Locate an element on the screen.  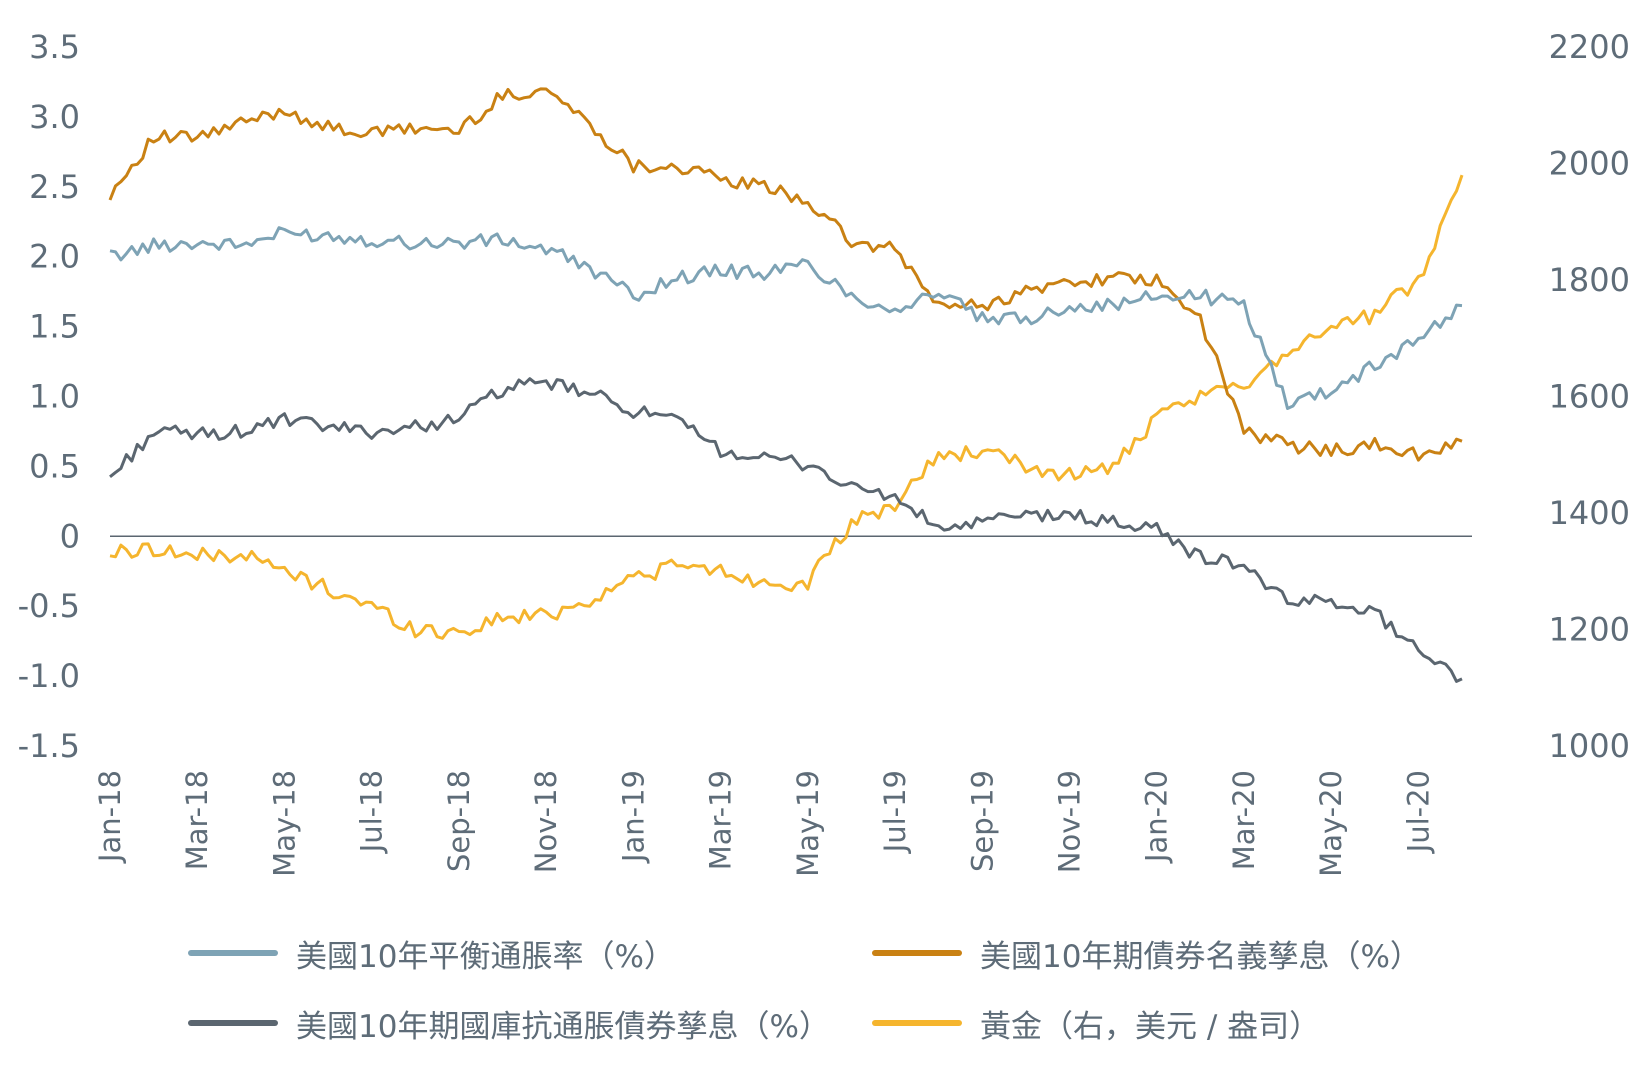
y-left-tick-label: 2.0 is located at coordinates (54, 257).